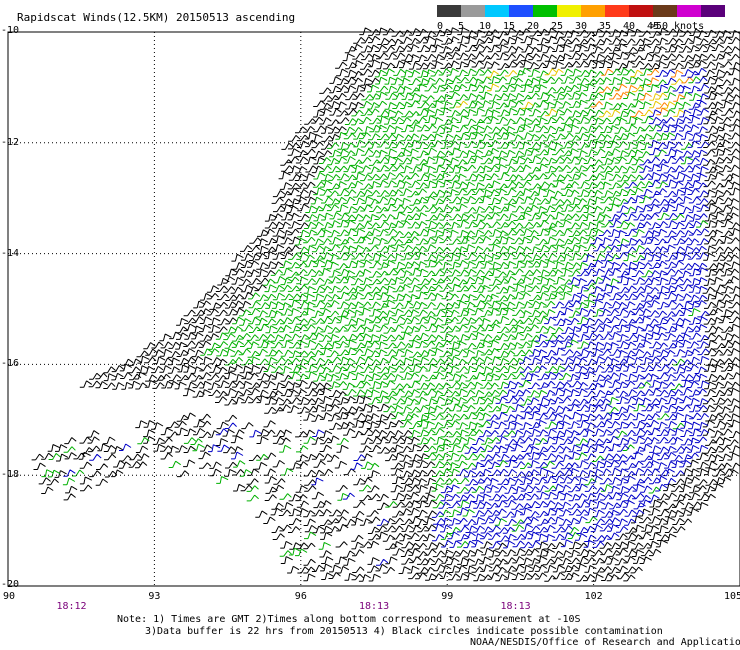 The width and height of the screenshot is (740, 650). What do you see at coordinates (485, 26) in the screenshot?
I see `legend-value-label: 10` at bounding box center [485, 26].